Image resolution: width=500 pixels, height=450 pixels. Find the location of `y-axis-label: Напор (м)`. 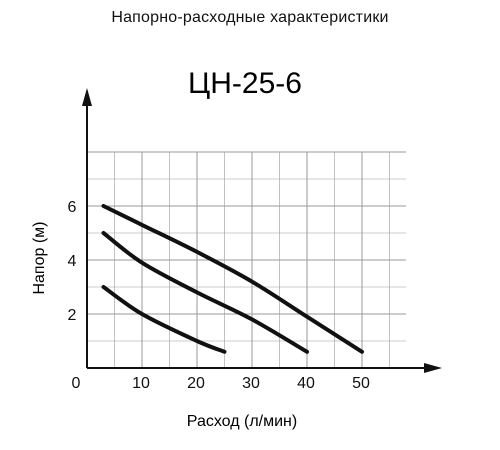

y-axis-label: Напор (м) is located at coordinates (39, 257).